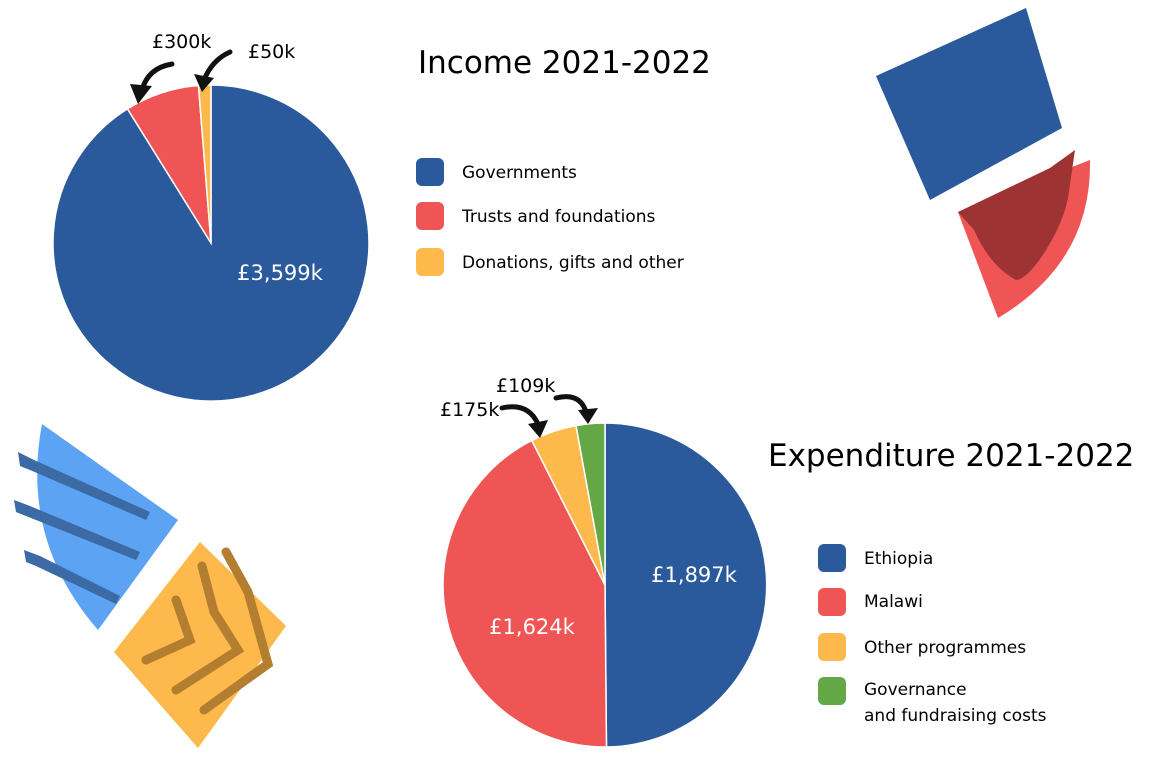 The image size is (1160, 770). I want to click on arrow-governance, so click(571, 404).